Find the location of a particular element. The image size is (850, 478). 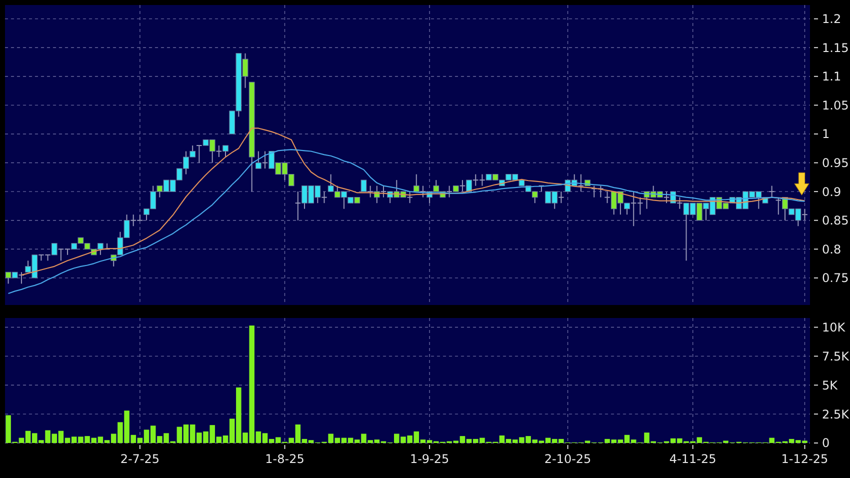

x-tick-label: 1-9-25 is located at coordinates (430, 459).